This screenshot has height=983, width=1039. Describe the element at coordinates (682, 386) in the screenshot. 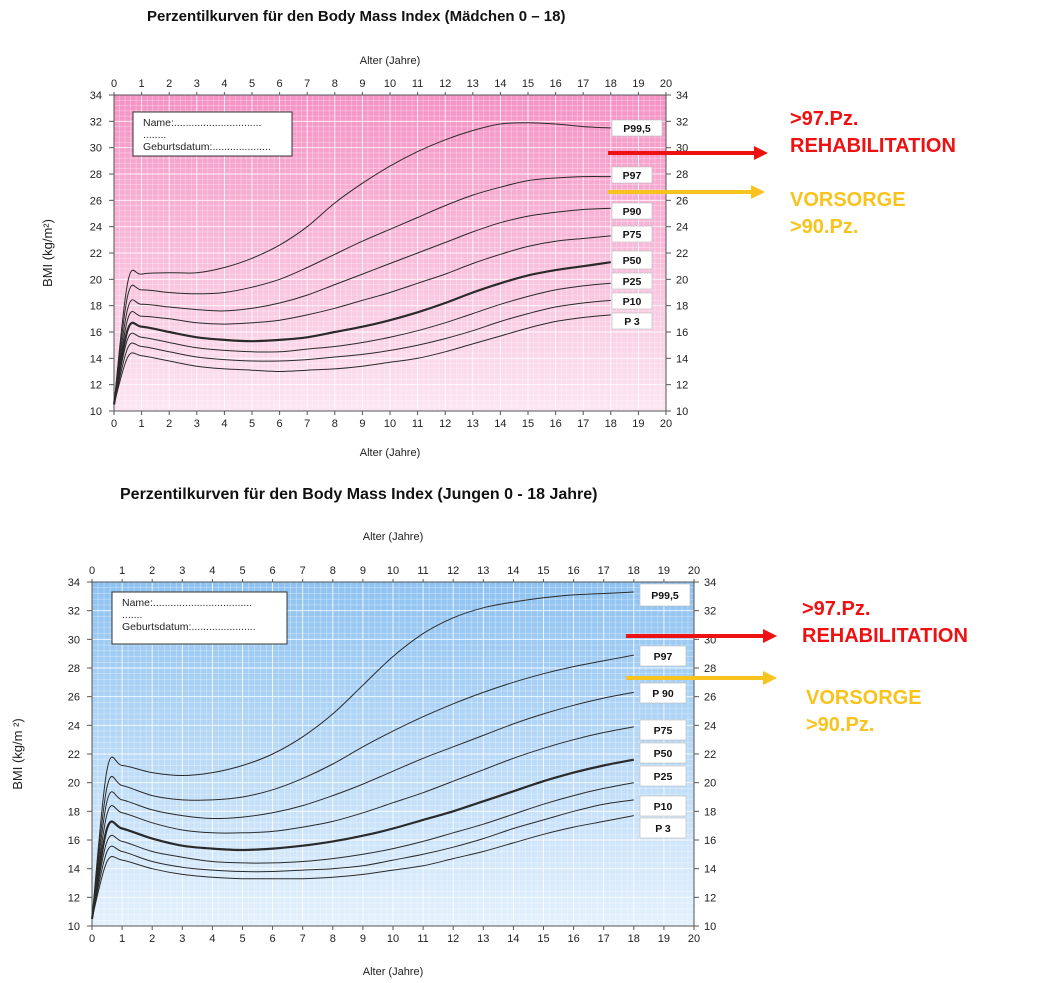

I see `girls-y-tick-right: 12` at that location.